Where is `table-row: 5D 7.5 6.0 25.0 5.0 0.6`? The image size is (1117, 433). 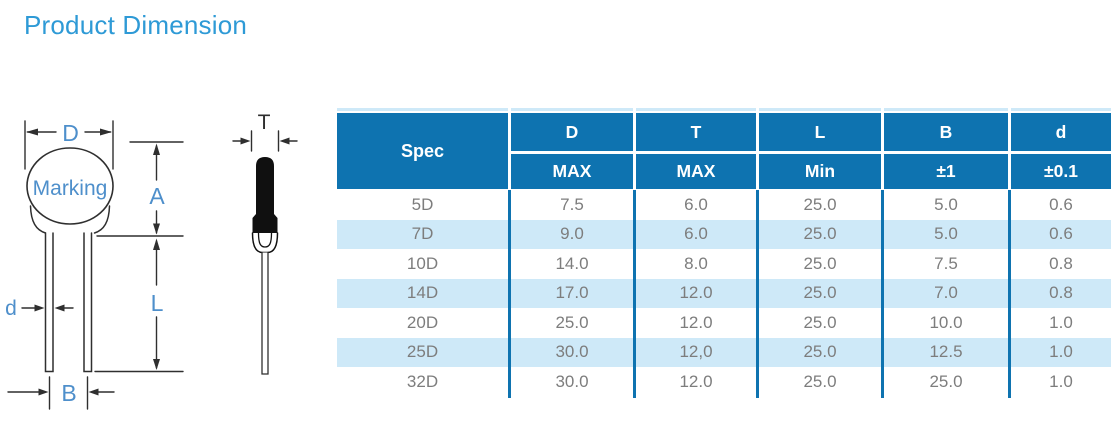 table-row: 5D 7.5 6.0 25.0 5.0 0.6 is located at coordinates (724, 205).